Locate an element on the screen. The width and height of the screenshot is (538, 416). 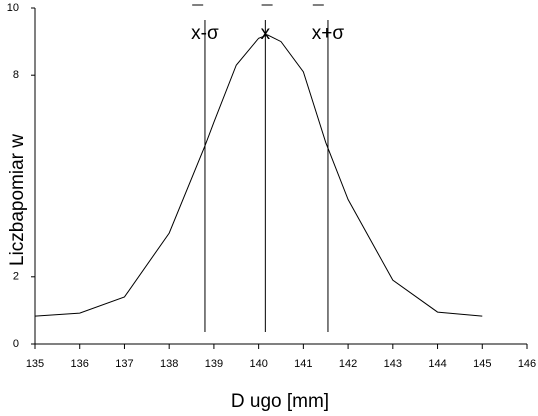
x-tick-label: 136 is located at coordinates (80, 364).